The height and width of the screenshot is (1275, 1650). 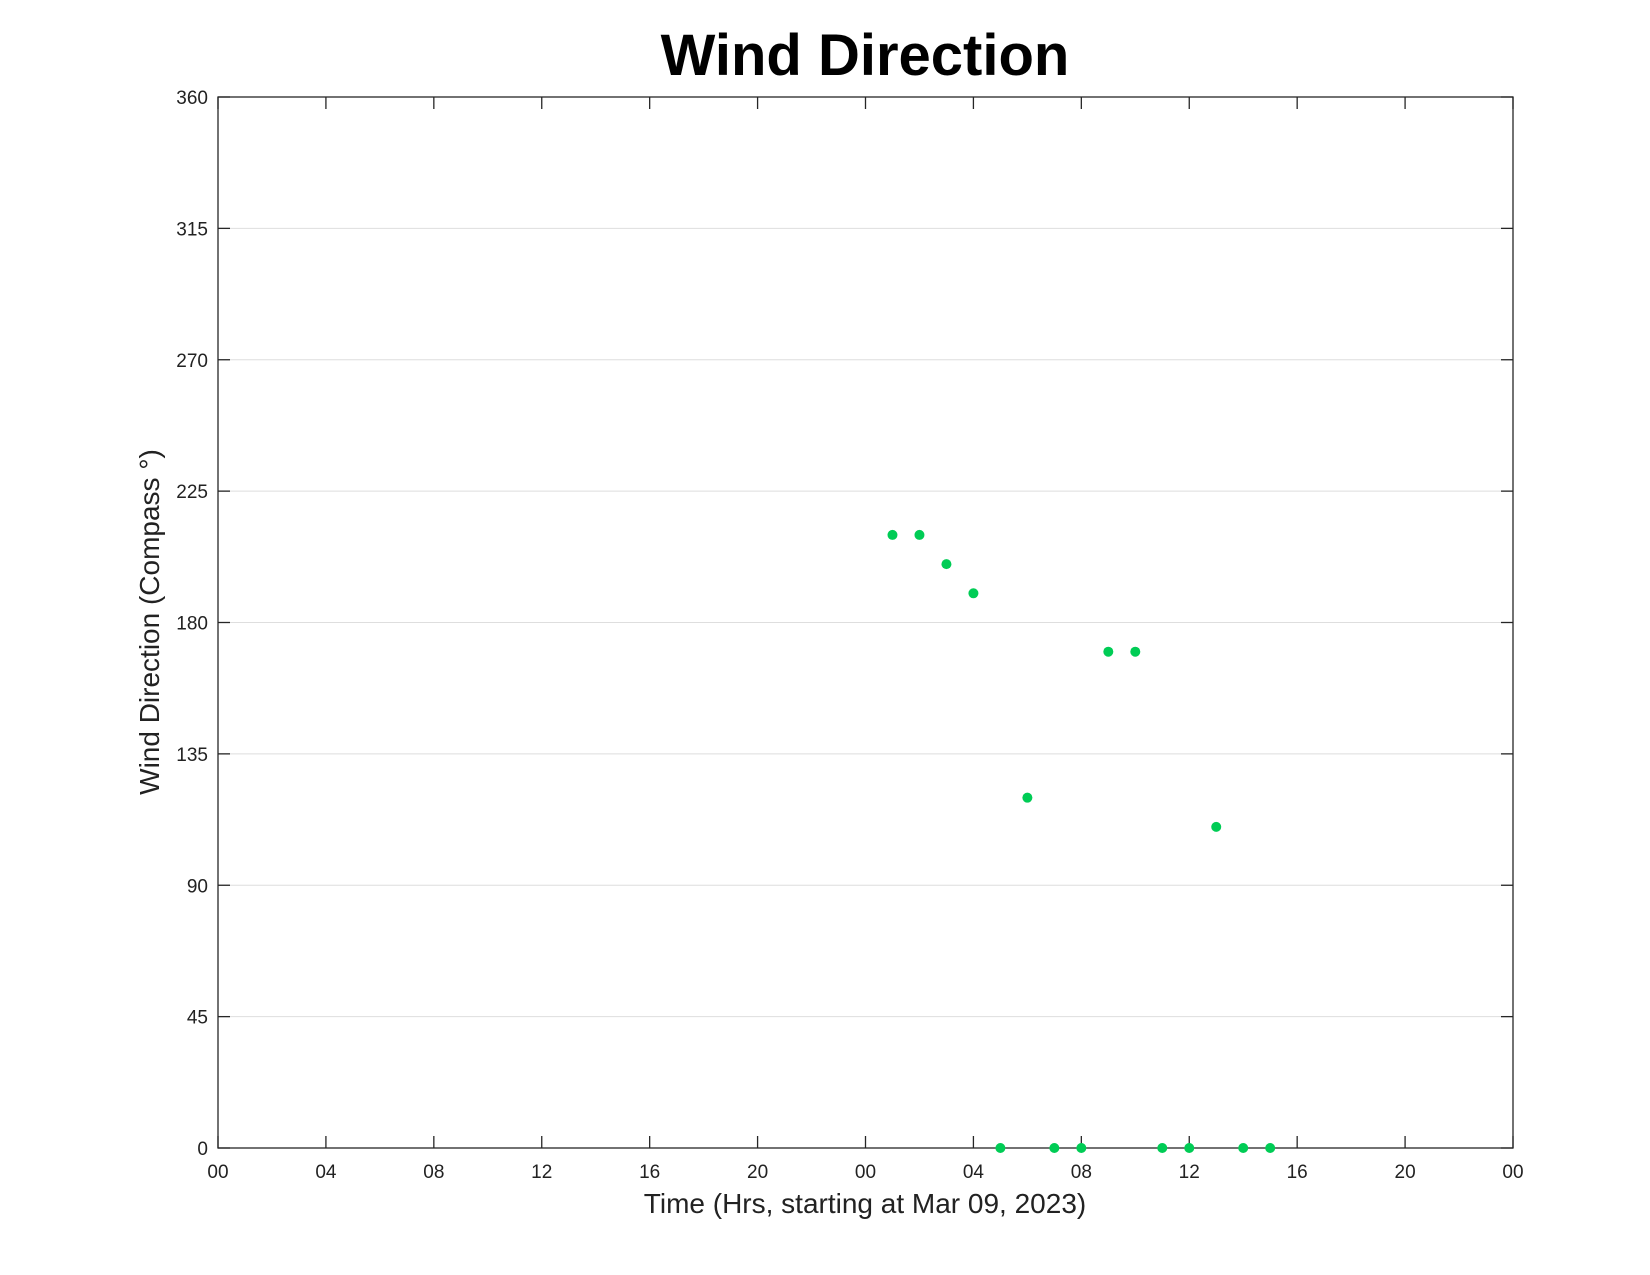 What do you see at coordinates (197, 1018) in the screenshot?
I see `y-tick-label: 45` at bounding box center [197, 1018].